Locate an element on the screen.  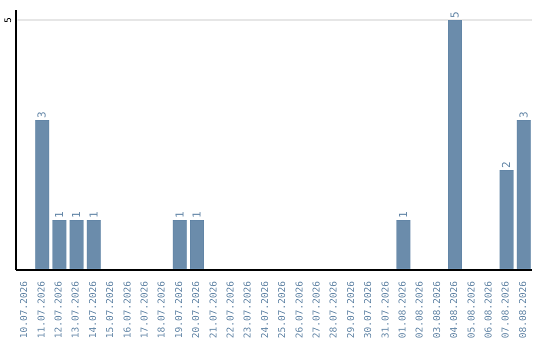
x-tick-label: 22.07.2026 is located at coordinates (231, 309).